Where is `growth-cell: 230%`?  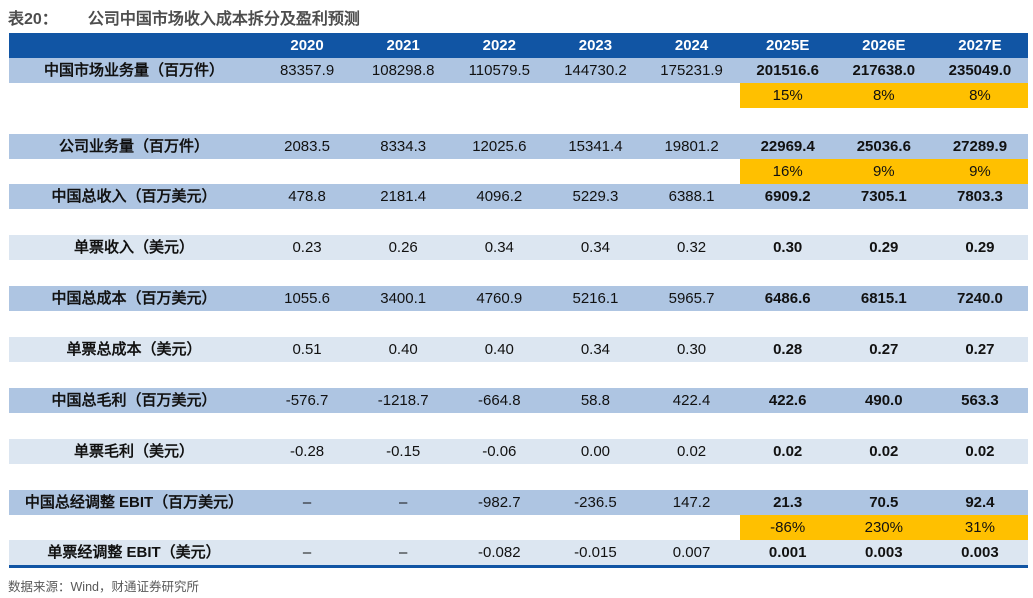 growth-cell: 230% is located at coordinates (883, 527).